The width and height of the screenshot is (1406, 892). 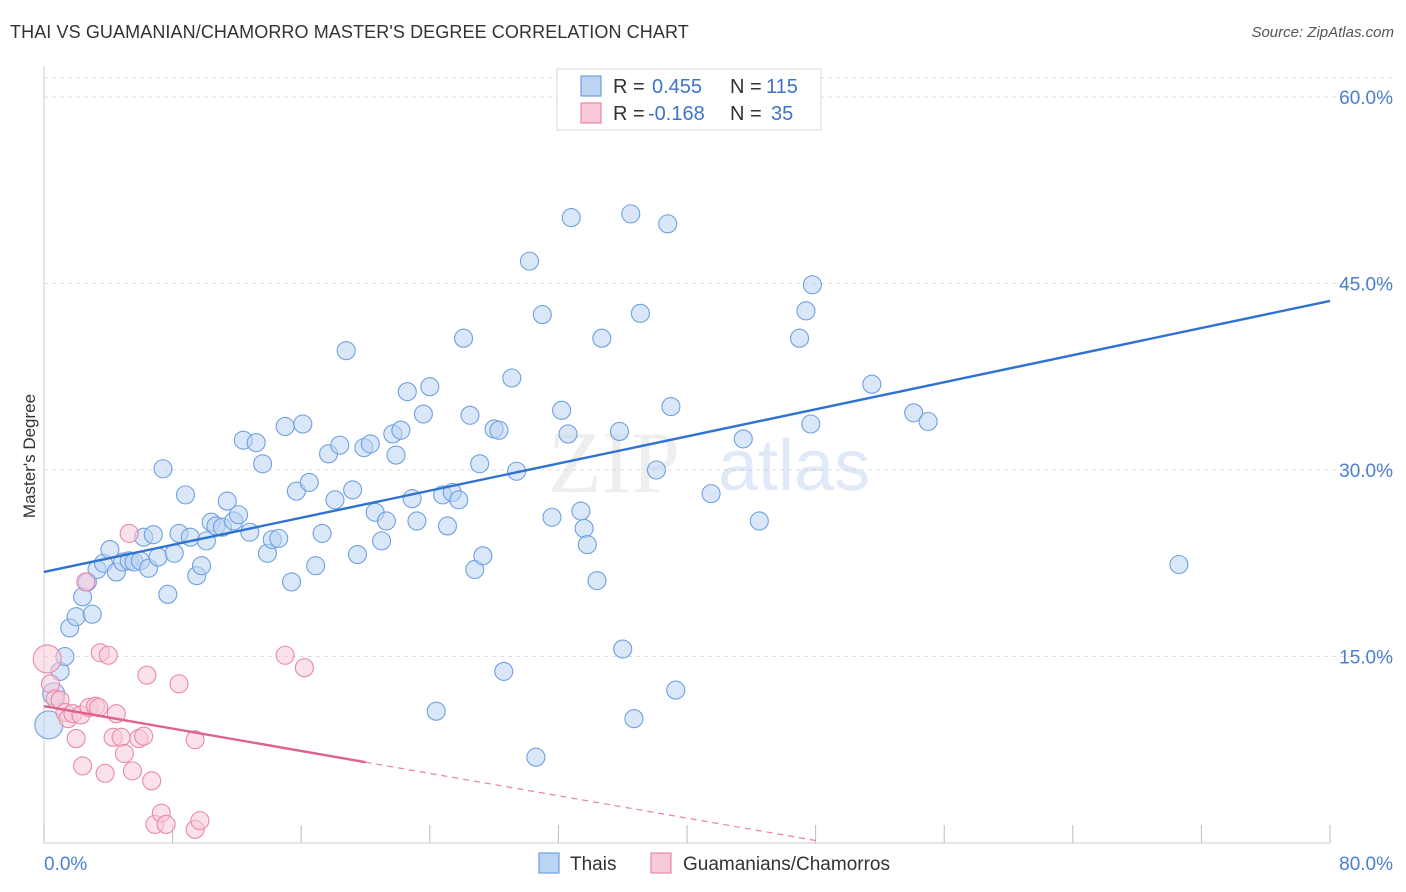 I want to click on legend-bottom-swatch-thais, so click(x=549, y=863).